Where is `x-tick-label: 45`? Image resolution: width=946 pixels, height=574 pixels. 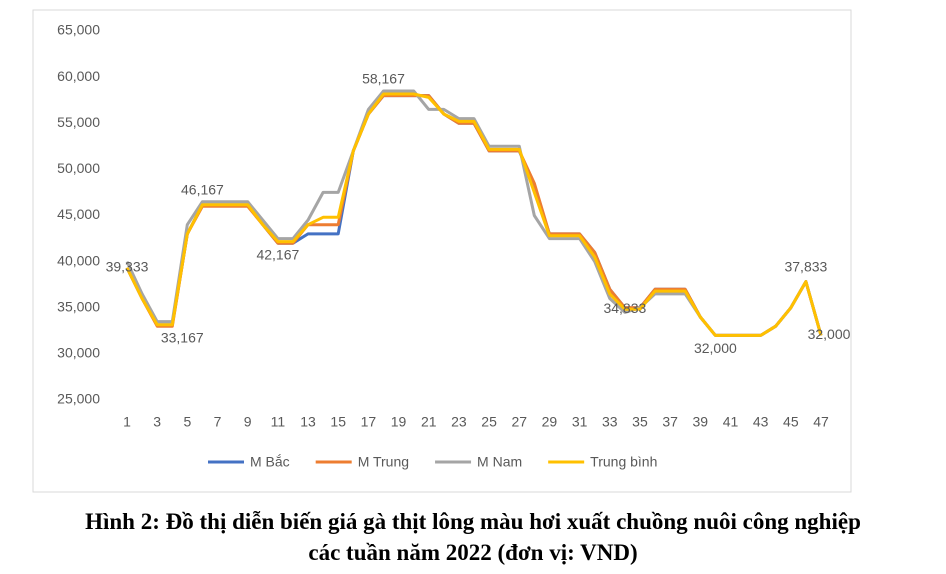
x-tick-label: 45 is located at coordinates (791, 422).